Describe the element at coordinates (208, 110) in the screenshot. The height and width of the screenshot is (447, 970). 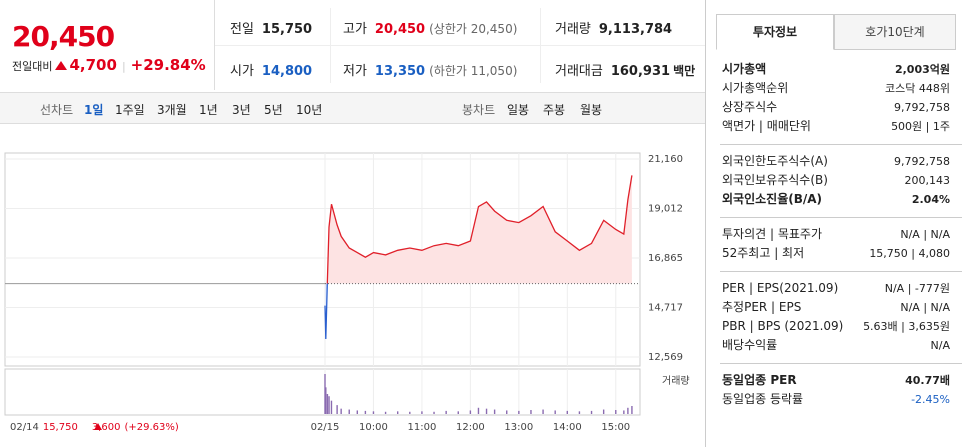
I see `period-tab: 1년` at that location.